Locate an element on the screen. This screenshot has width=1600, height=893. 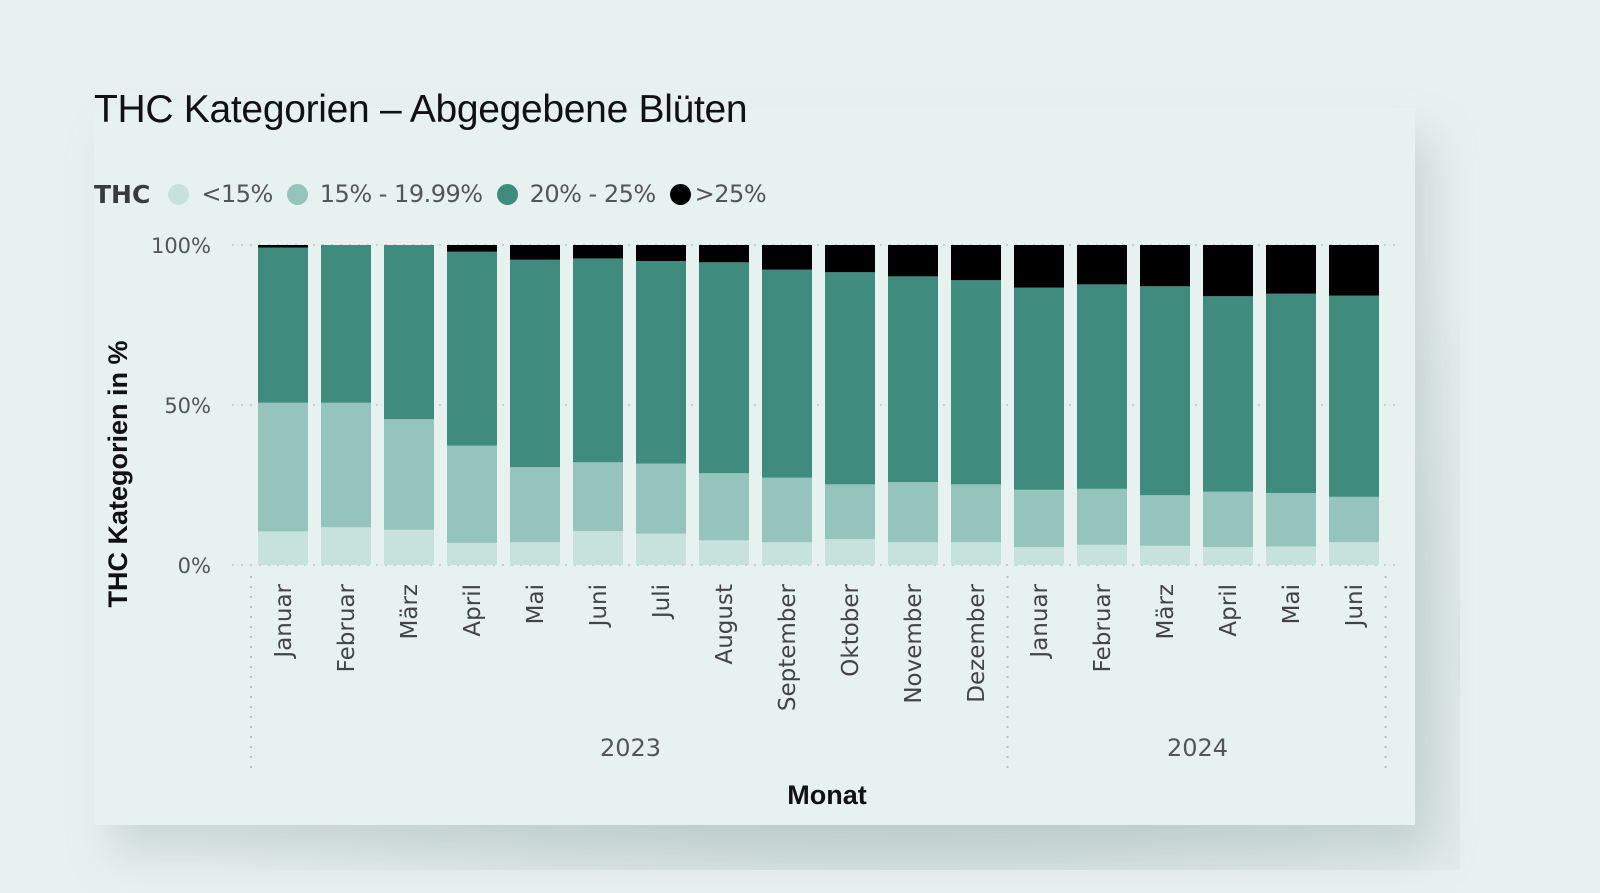
x-tick-label: April is located at coordinates (1229, 610).